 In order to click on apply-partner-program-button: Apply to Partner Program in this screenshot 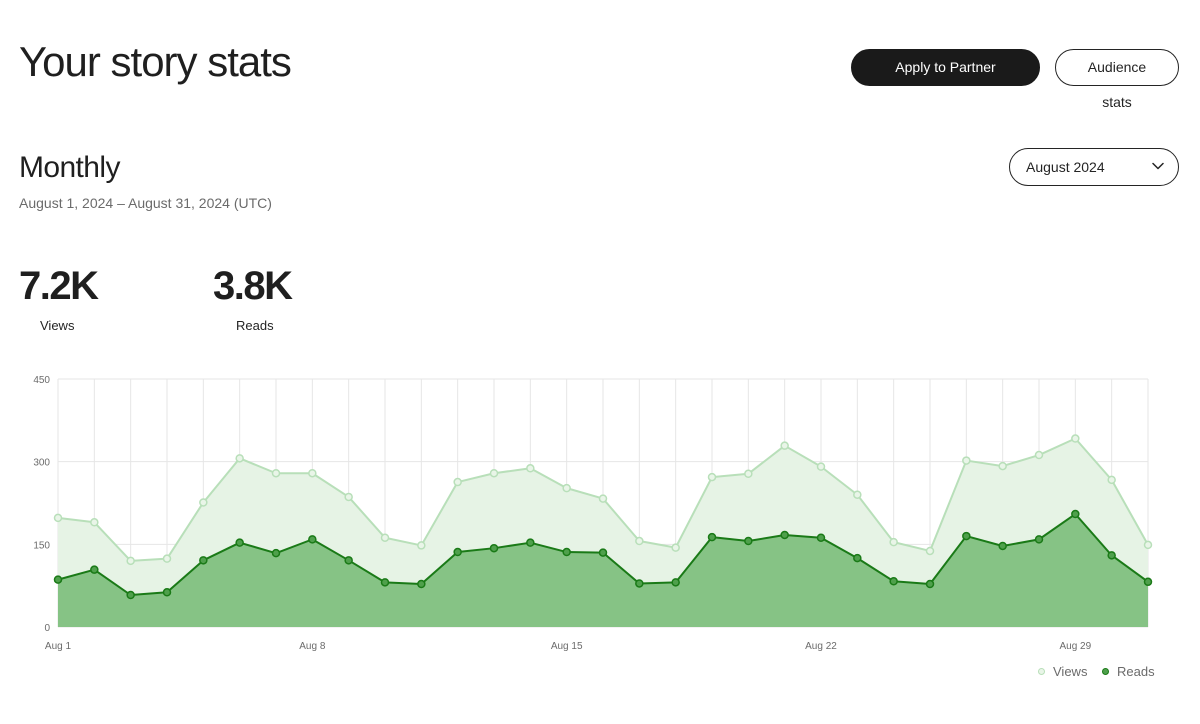, I will do `click(945, 79)`.